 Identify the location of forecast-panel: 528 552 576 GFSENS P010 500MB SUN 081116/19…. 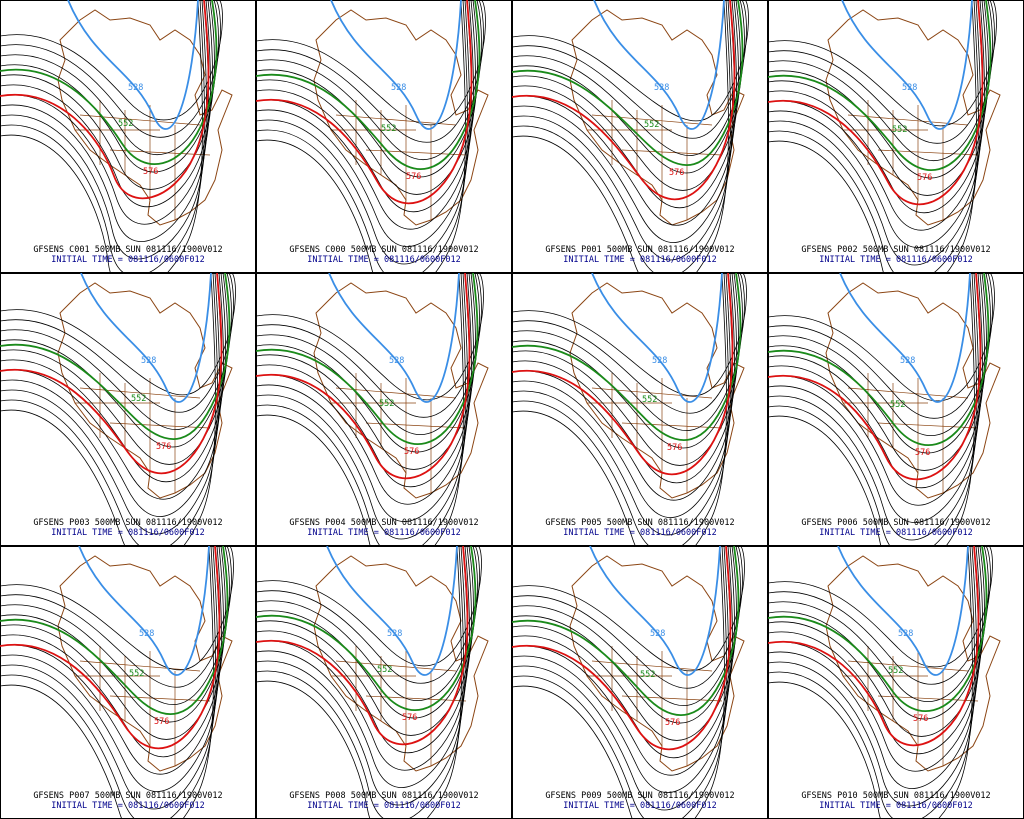
(896, 682).